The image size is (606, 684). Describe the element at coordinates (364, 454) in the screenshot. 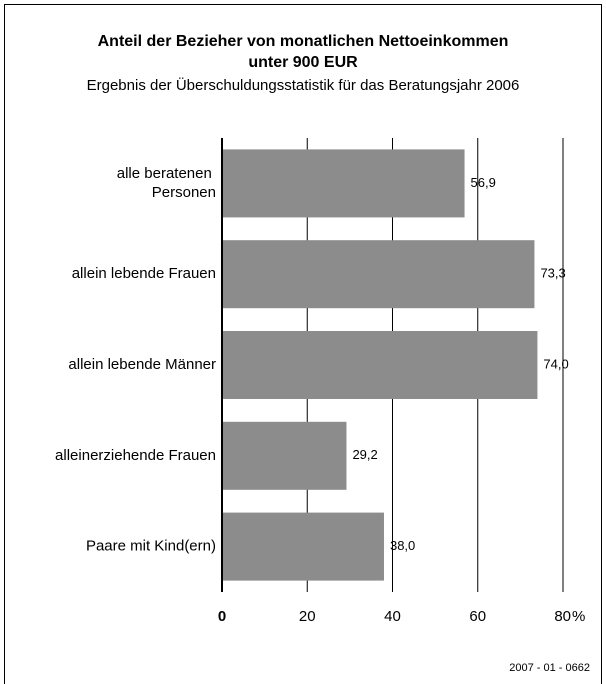

I see `value-label: 29,2` at that location.